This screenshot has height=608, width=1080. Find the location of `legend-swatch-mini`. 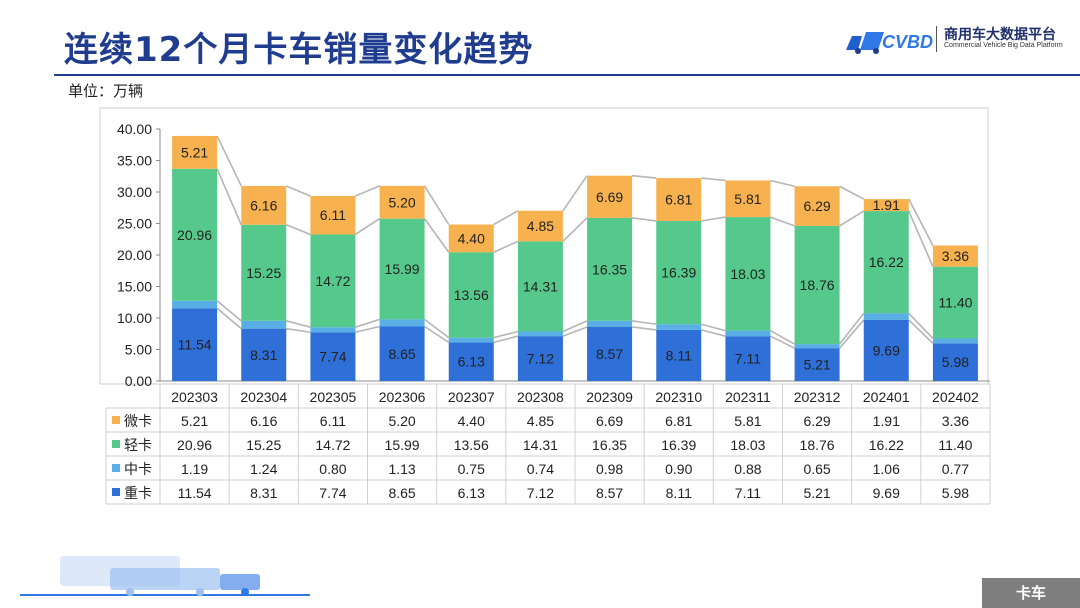

legend-swatch-mini is located at coordinates (116, 420).